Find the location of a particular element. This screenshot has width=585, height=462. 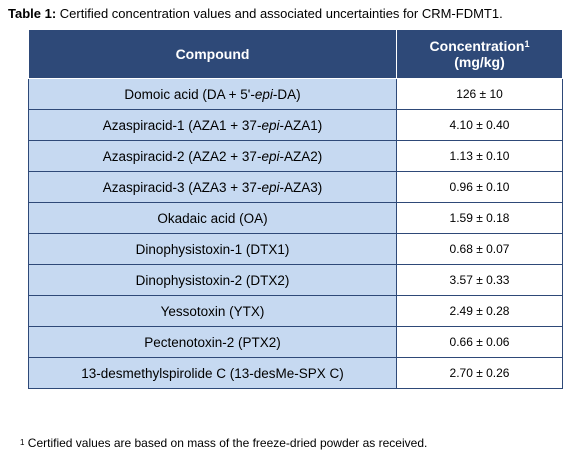

compound-name: Azaspiracid-1 (AZA1 + 37- is located at coordinates (182, 125).